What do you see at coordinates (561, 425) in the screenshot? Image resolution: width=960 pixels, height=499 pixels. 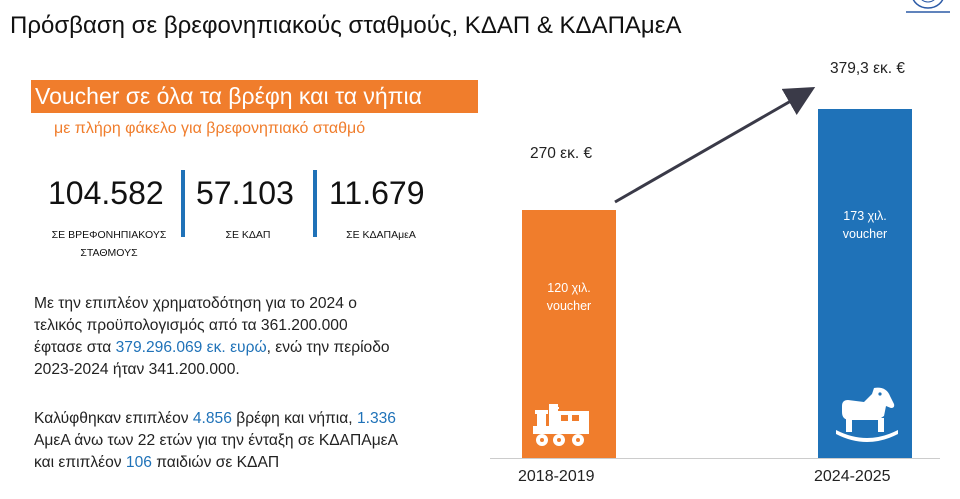 I see `toy-train-icon` at bounding box center [561, 425].